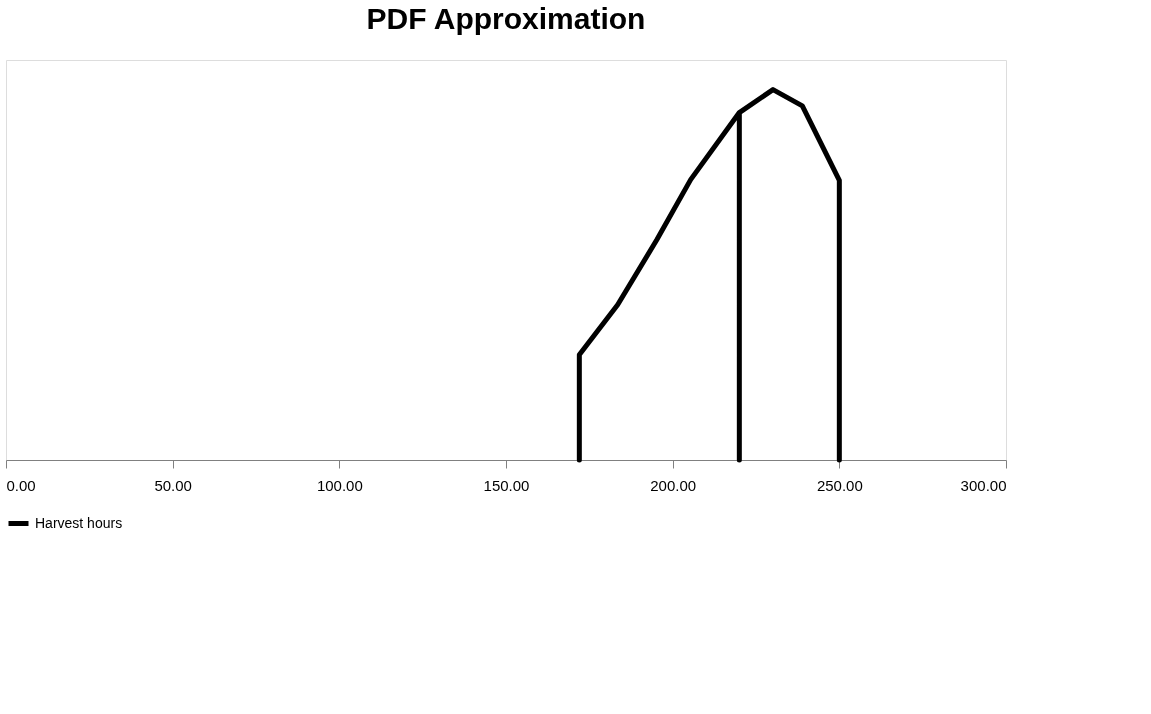  I want to click on x-tick-label: 300.00, so click(983, 485).